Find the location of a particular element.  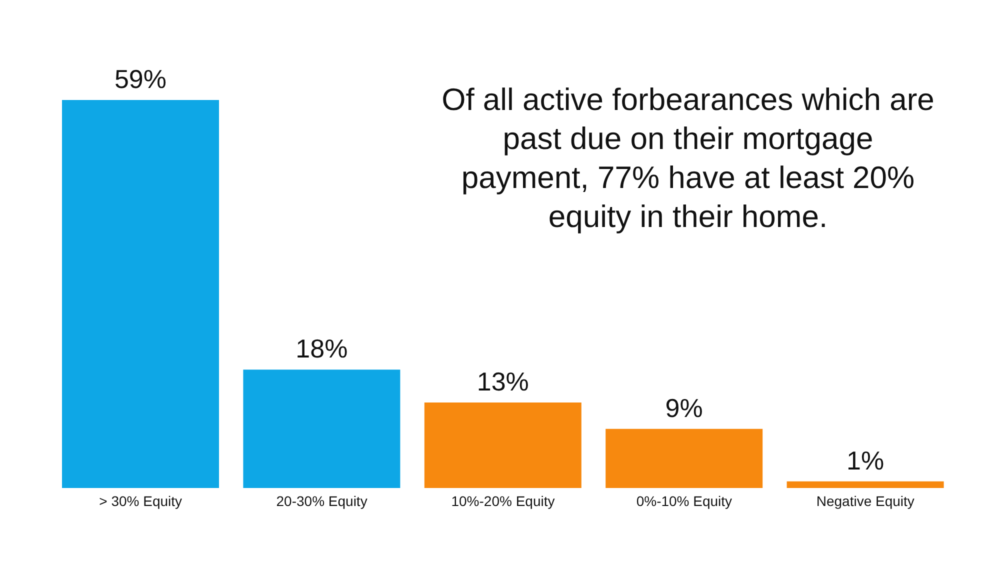

x-tick-label: 10%-20% Equity is located at coordinates (503, 500).